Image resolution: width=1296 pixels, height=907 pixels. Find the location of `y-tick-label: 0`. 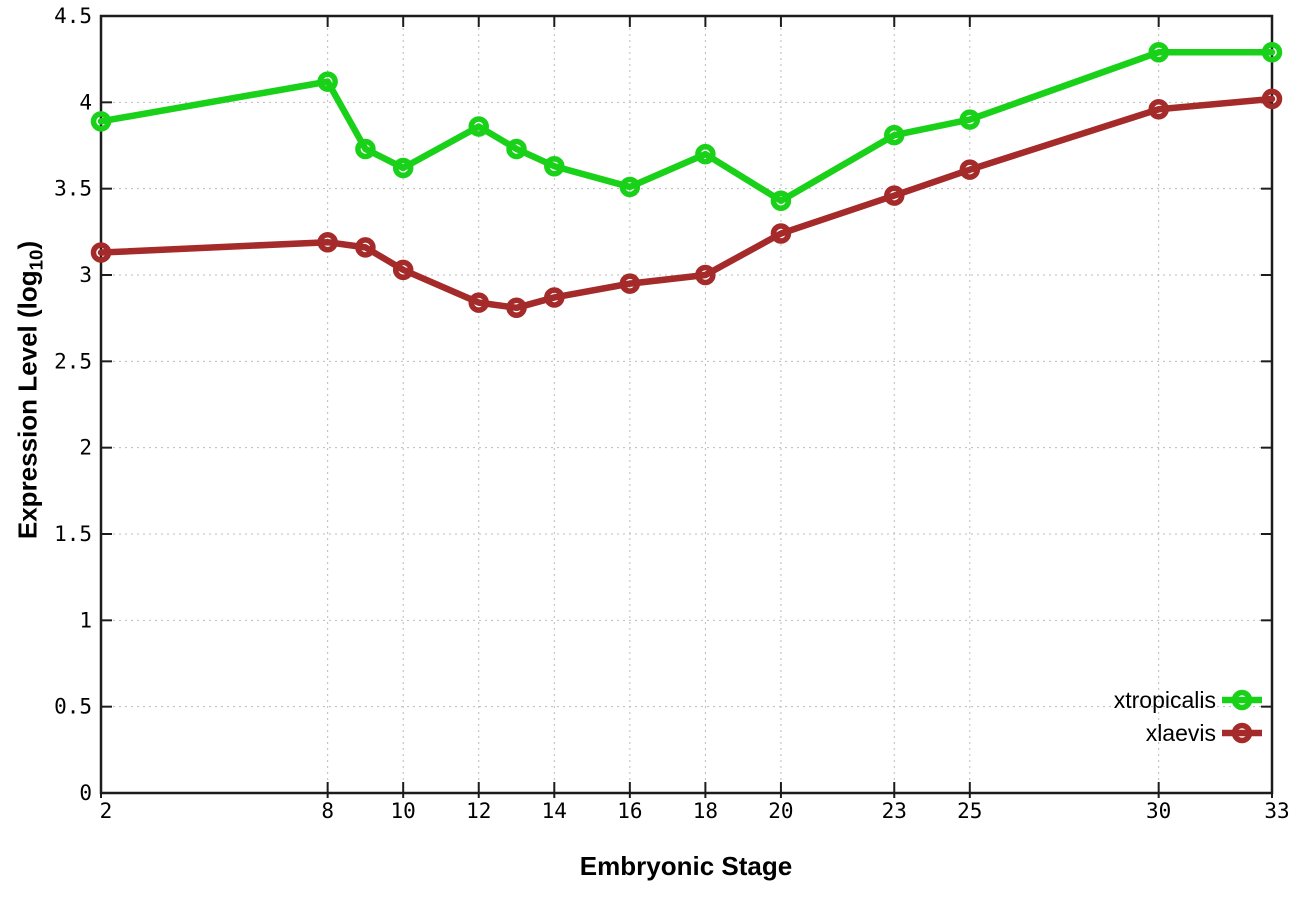

y-tick-label: 0 is located at coordinates (85, 793).